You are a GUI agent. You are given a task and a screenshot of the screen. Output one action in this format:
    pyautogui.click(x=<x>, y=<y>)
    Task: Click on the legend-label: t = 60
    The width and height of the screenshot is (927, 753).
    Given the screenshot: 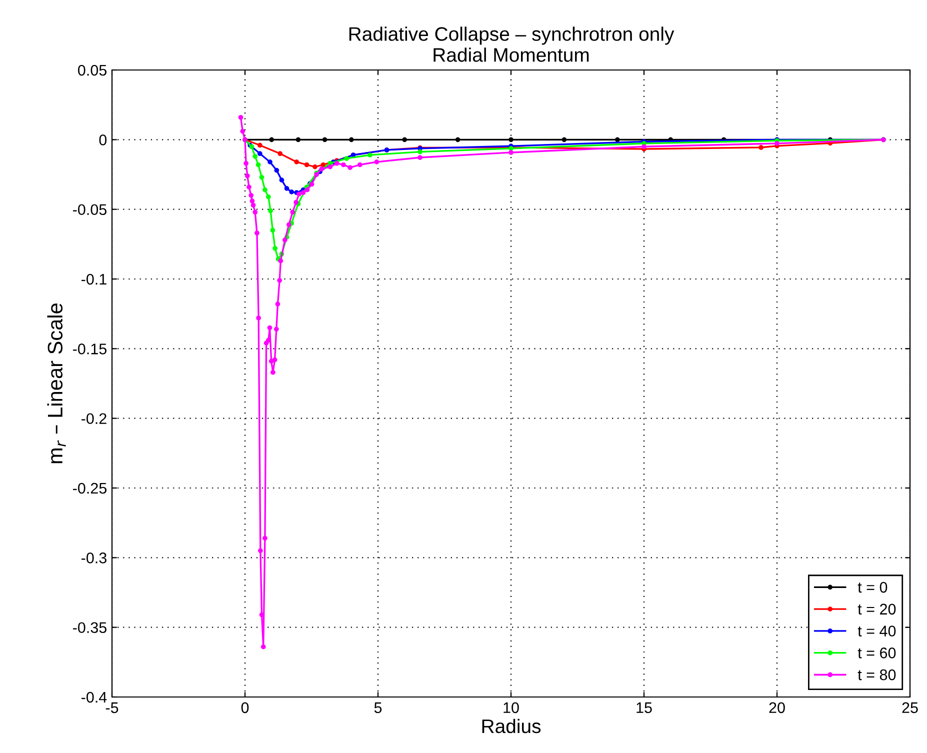 What is the action you would take?
    pyautogui.click(x=877, y=653)
    